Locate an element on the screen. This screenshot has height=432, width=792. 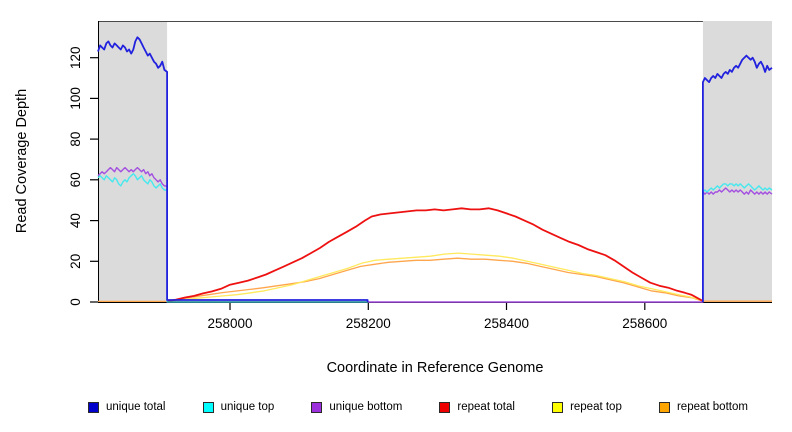
y-tick-label-0: 0 is located at coordinates (75, 302).